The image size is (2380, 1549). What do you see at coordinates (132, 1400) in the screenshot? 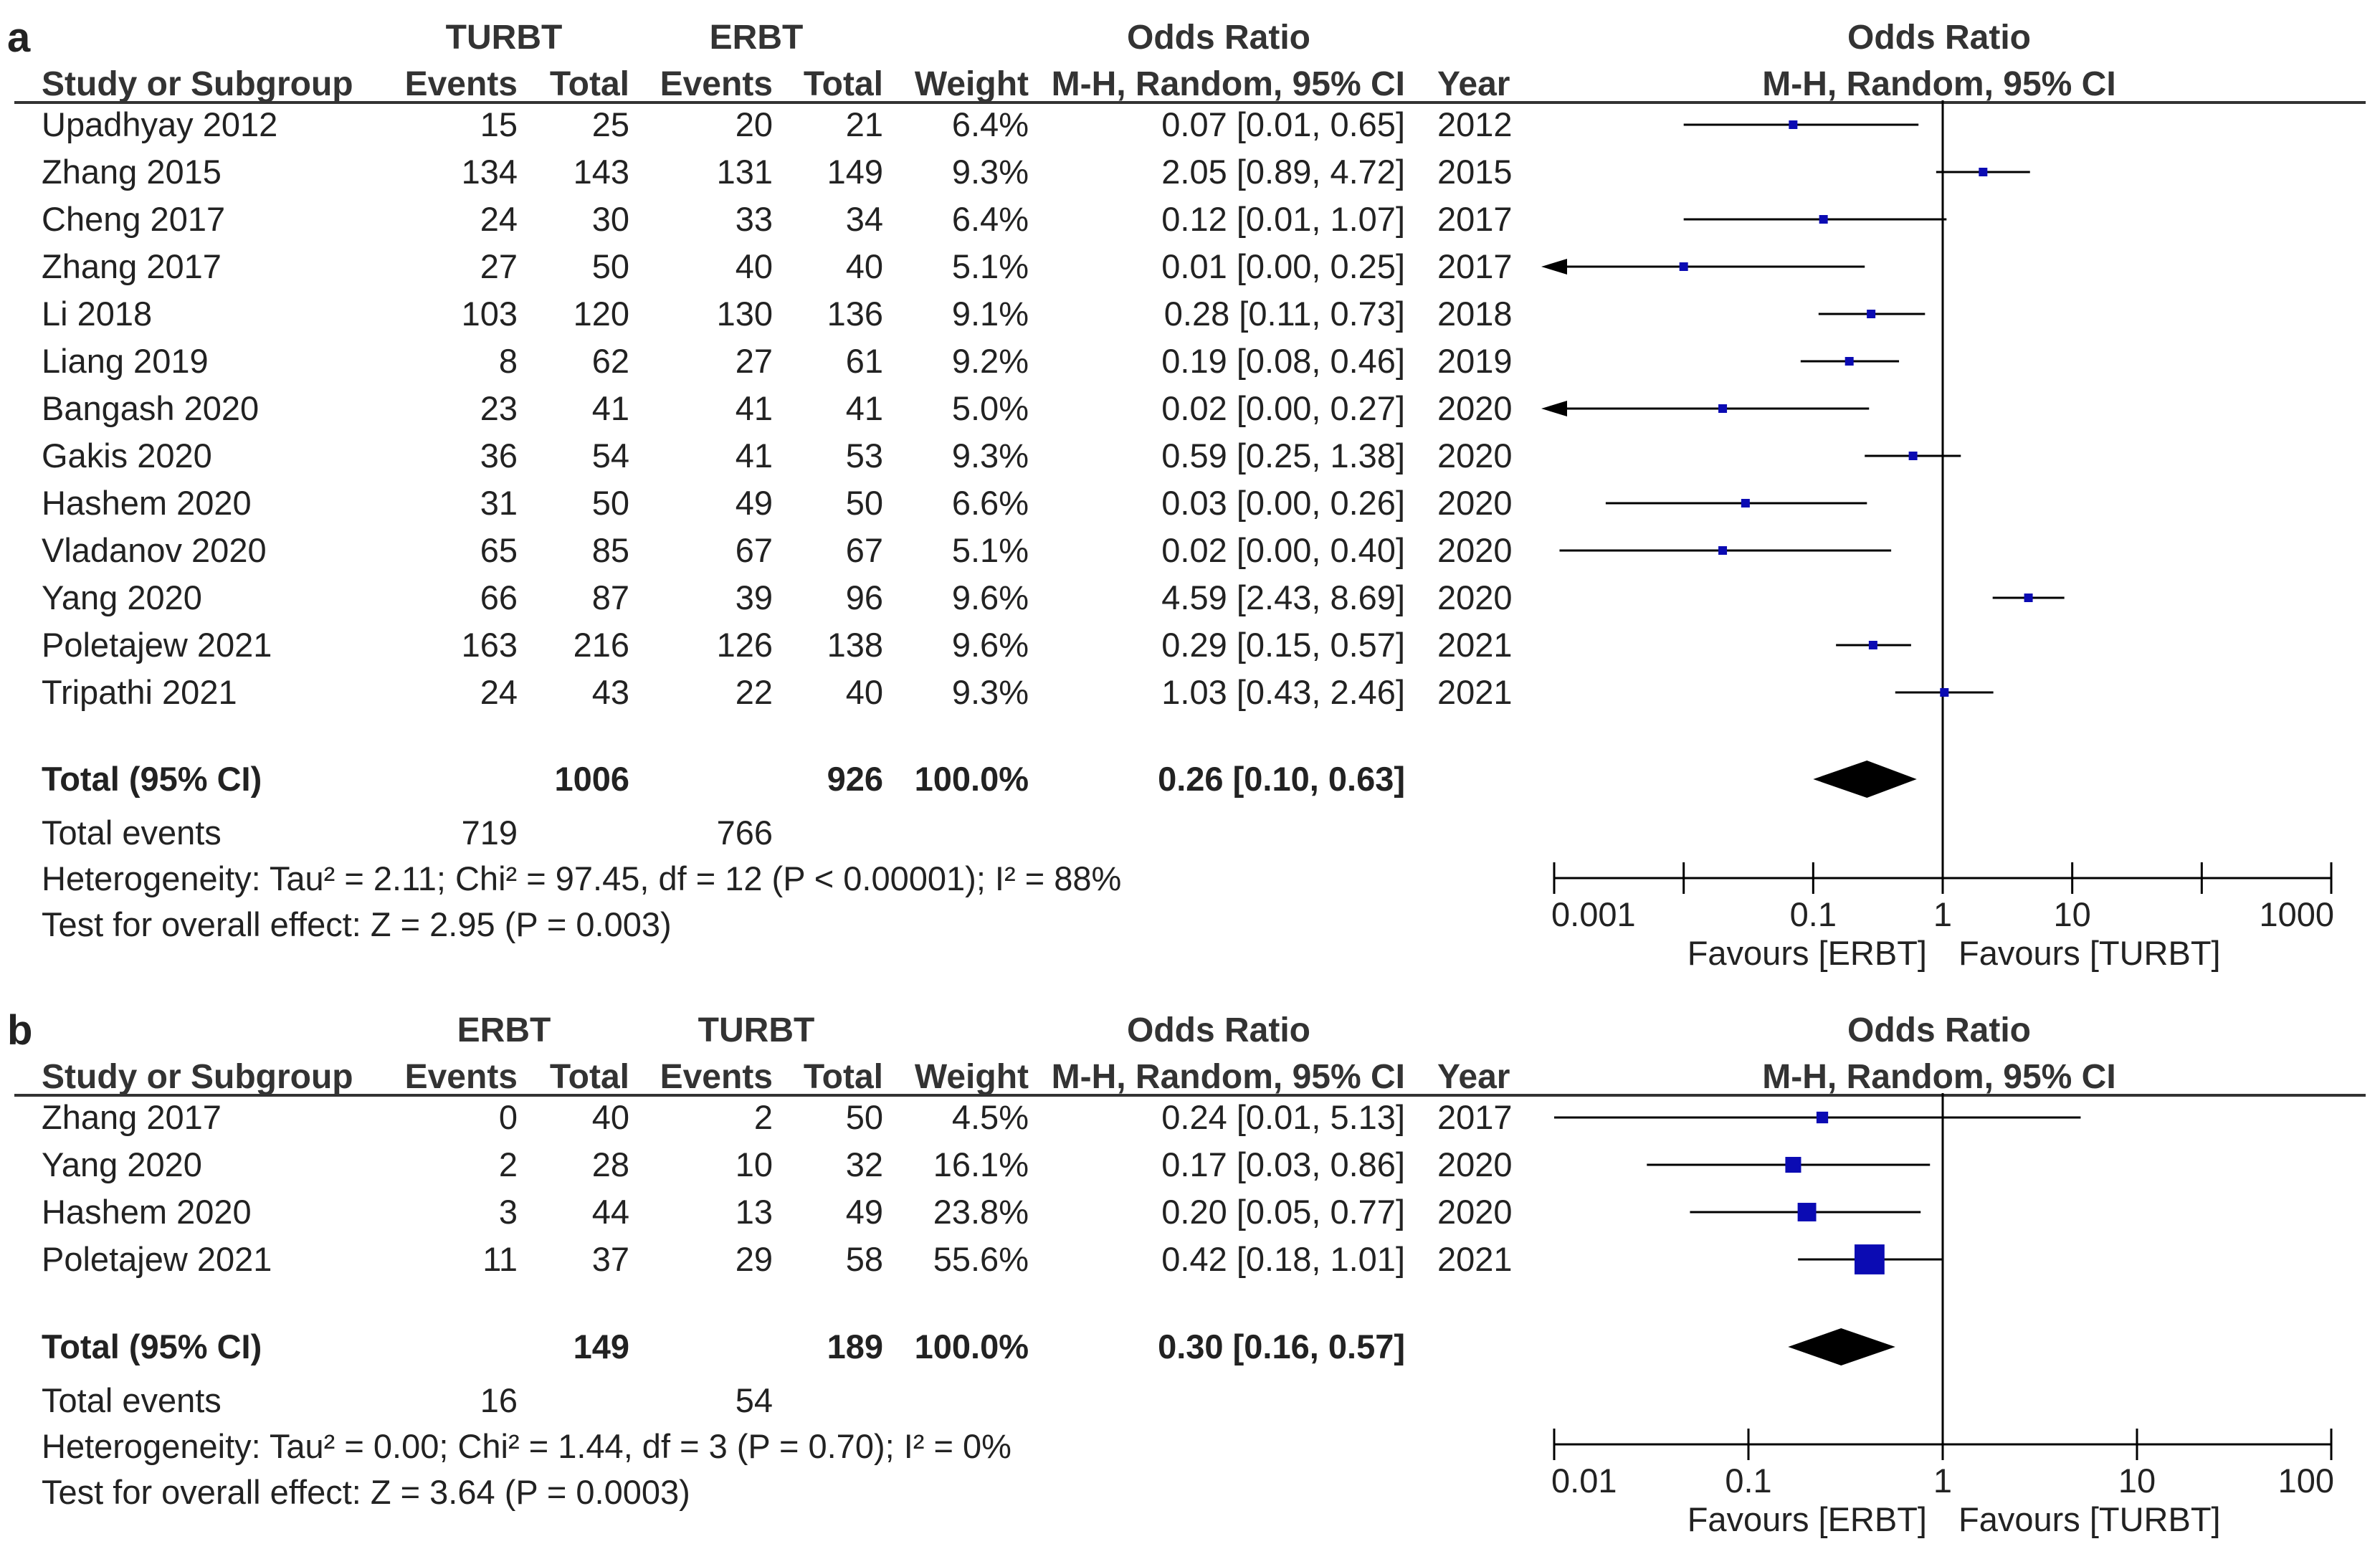
I see `total-events-label: Total events` at bounding box center [132, 1400].